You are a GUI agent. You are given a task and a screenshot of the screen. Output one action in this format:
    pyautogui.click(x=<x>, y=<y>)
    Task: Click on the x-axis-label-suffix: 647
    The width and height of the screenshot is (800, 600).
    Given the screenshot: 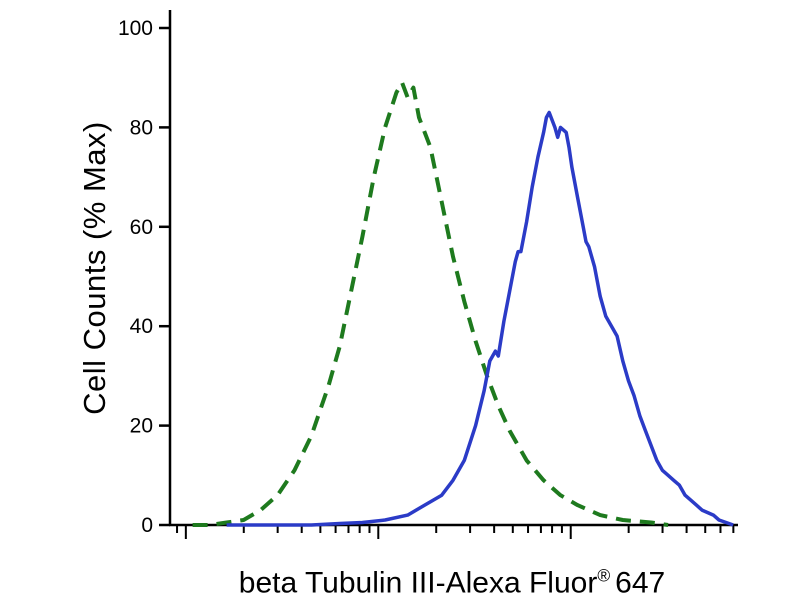 What is the action you would take?
    pyautogui.click(x=640, y=583)
    